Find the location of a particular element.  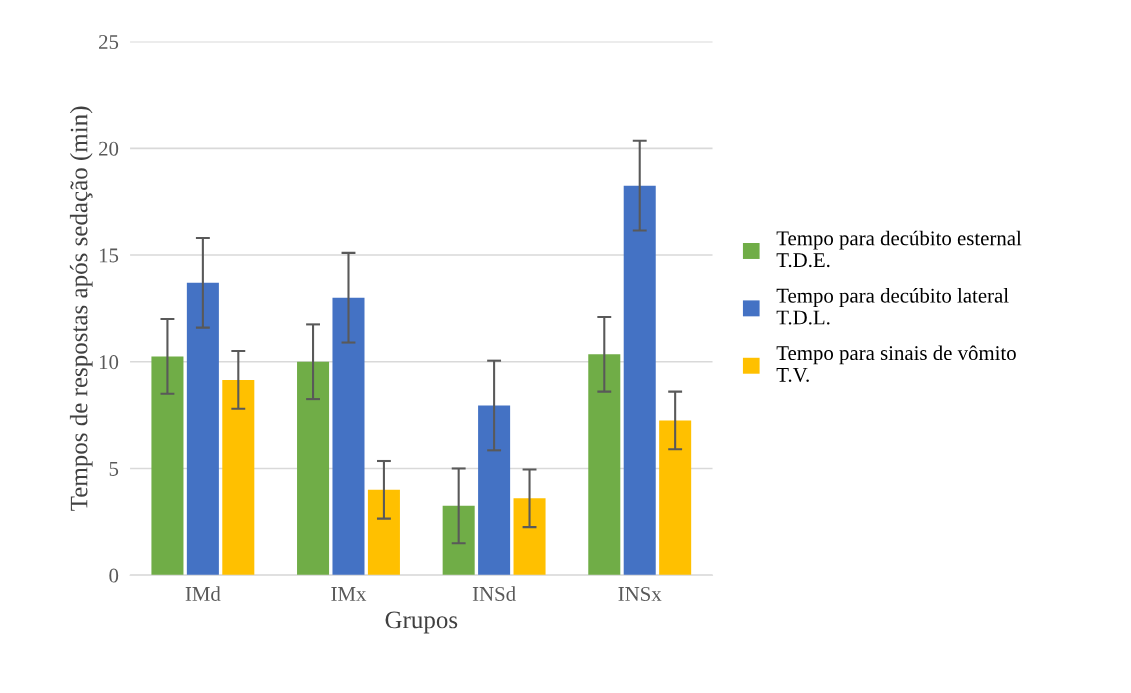

x-tick-label: INSx is located at coordinates (640, 593).